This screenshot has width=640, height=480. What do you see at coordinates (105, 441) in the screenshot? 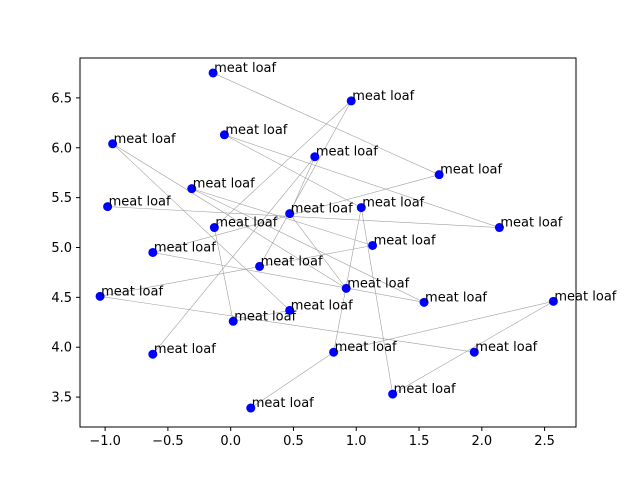
I see `x-tick-label: −1.0` at bounding box center [105, 441].